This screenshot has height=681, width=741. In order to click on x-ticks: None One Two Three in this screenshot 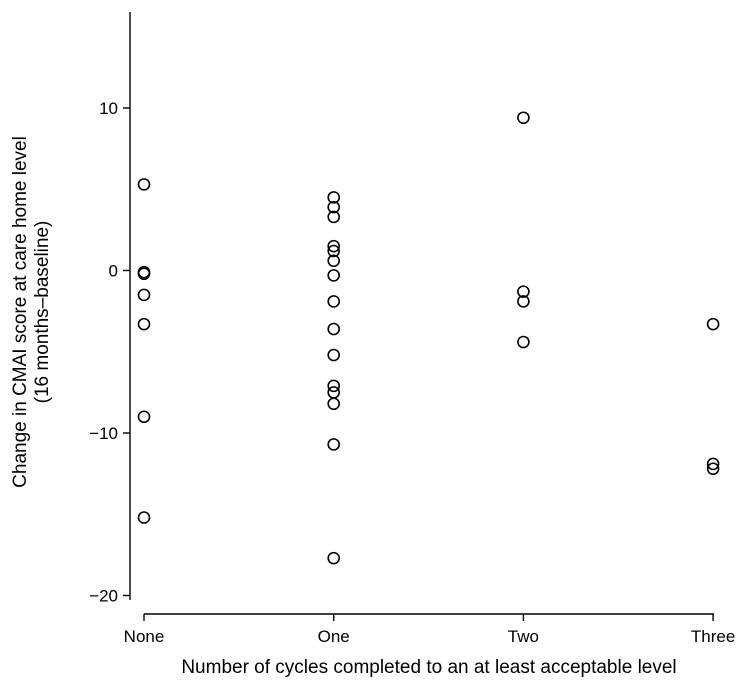, I will do `click(429, 630)`.